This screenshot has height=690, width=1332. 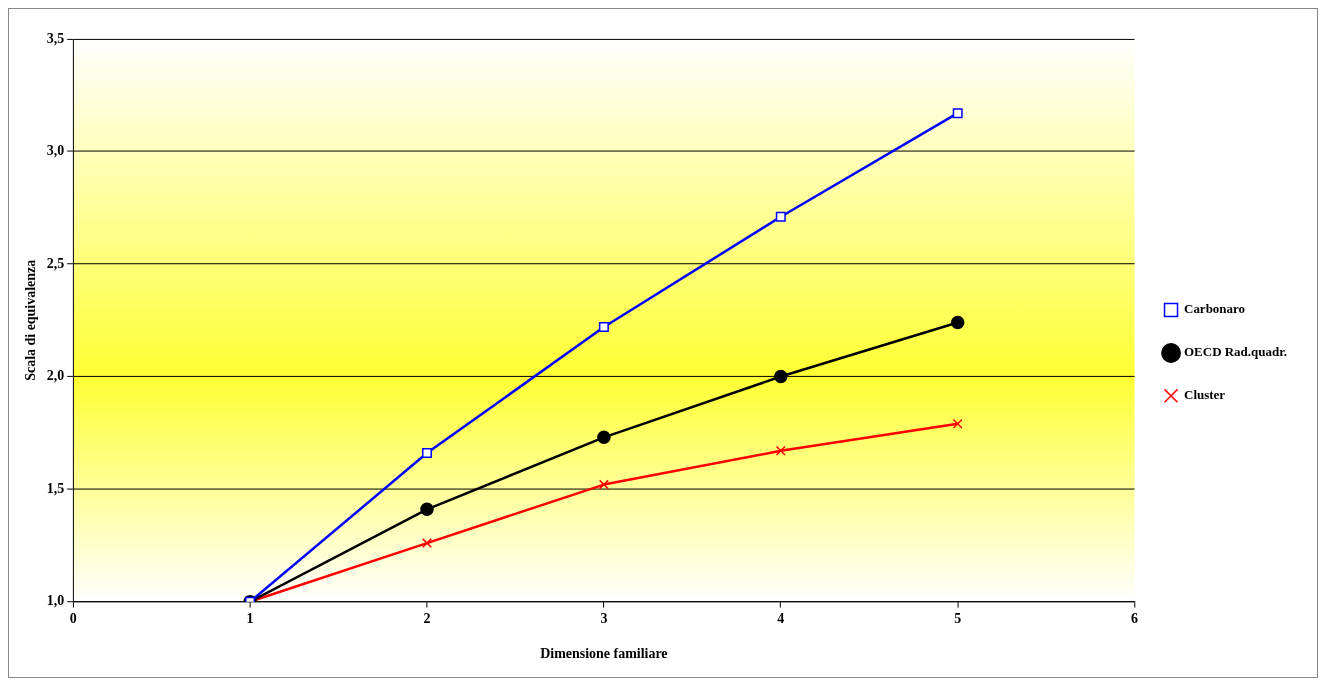 I want to click on y-tick-label: 3,0, so click(x=55, y=151).